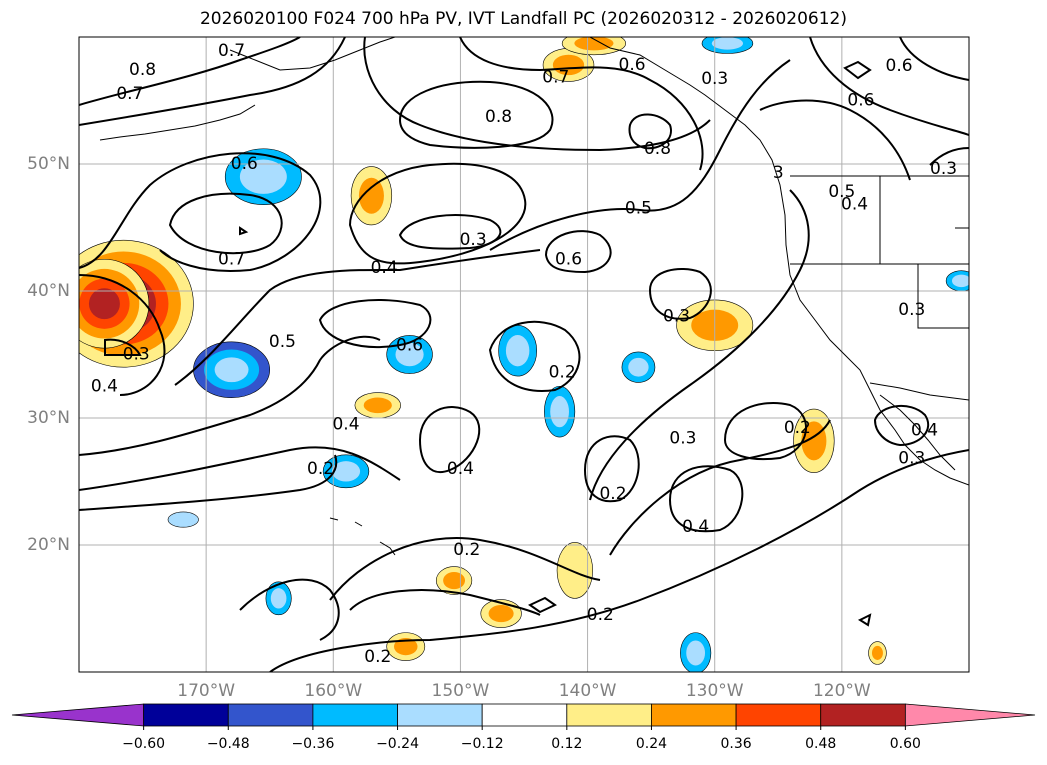 This screenshot has width=1047, height=765. Describe the element at coordinates (736, 744) in the screenshot. I see `colorbar-tick-label: 0.36` at that location.